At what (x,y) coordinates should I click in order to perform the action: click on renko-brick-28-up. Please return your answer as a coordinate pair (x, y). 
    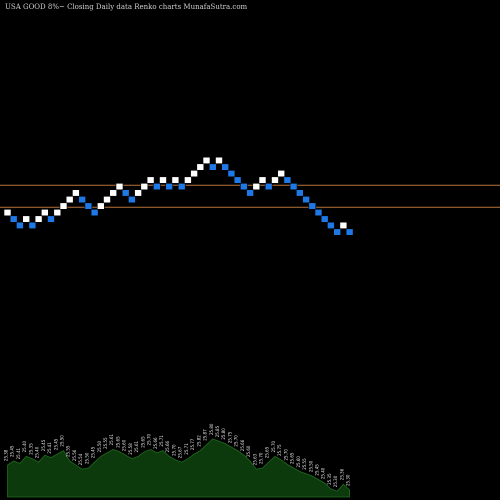
    Looking at the image, I should click on (175, 180).